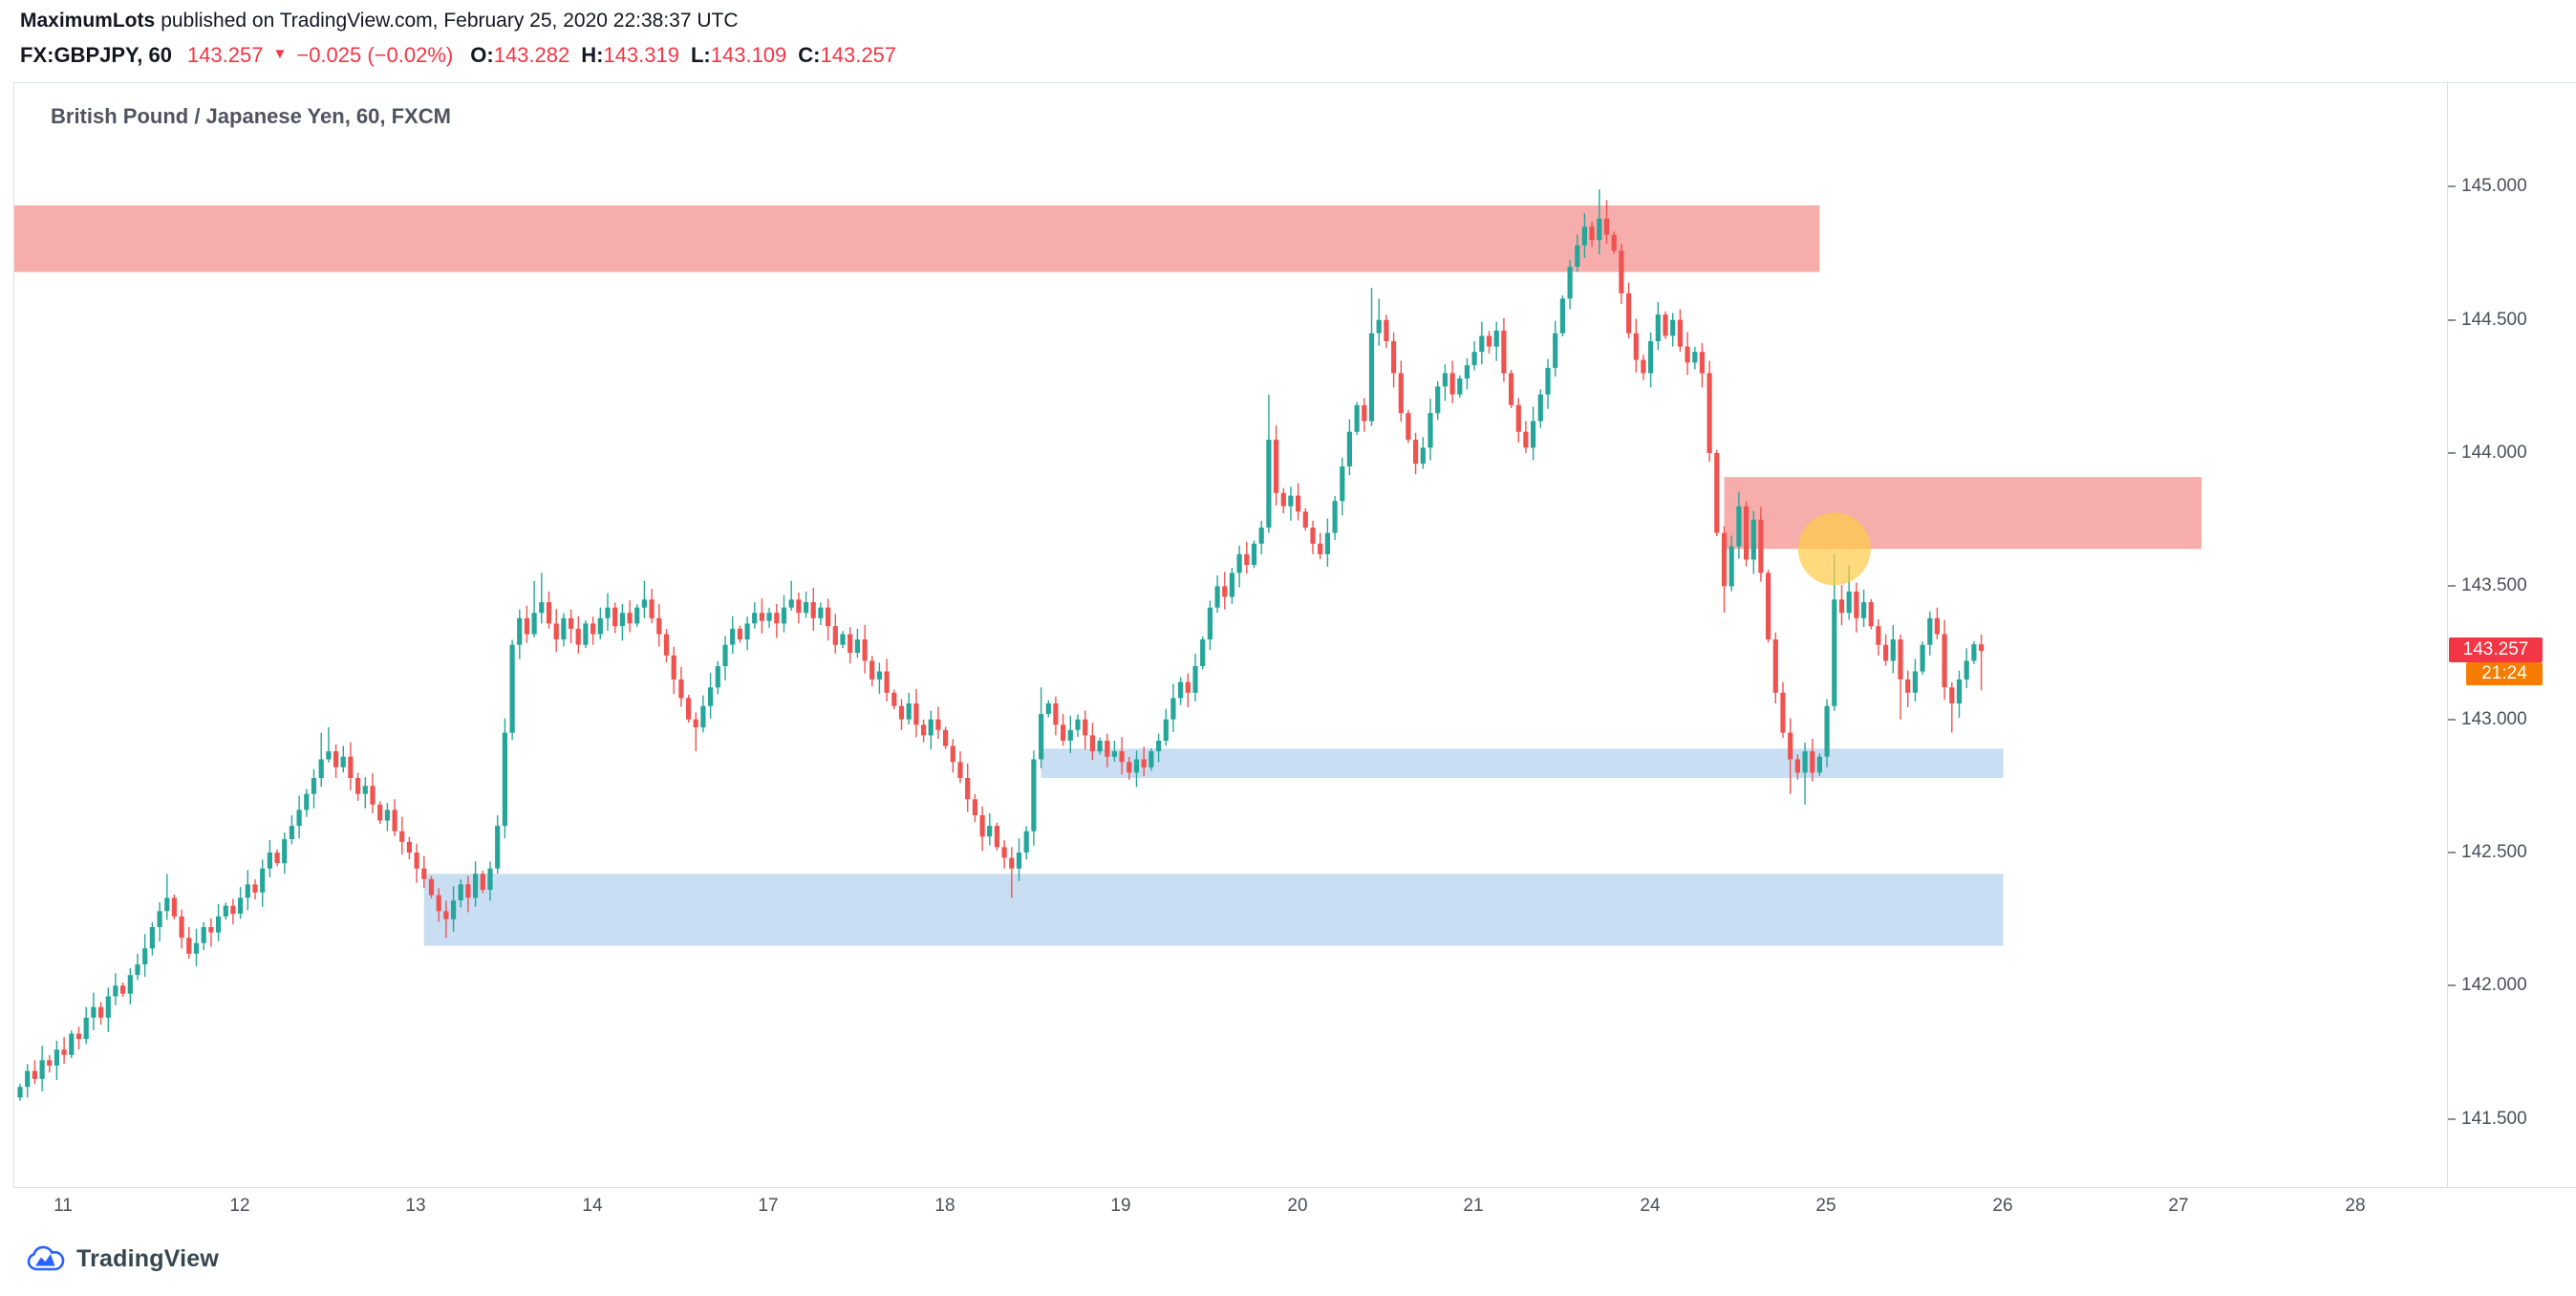  I want to click on time-label: 21, so click(1473, 1206).